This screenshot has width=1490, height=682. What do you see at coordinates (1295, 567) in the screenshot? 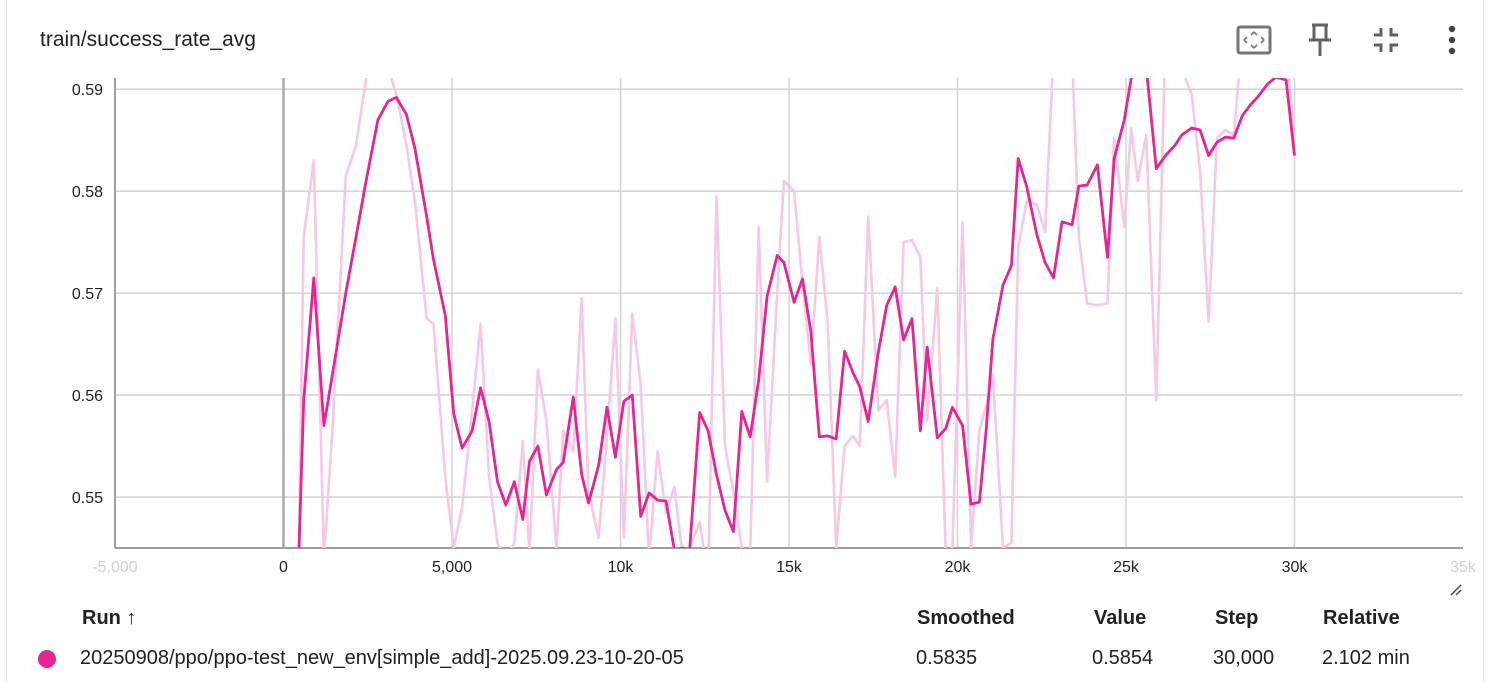
I see `x-tick-label: 30k` at bounding box center [1295, 567].